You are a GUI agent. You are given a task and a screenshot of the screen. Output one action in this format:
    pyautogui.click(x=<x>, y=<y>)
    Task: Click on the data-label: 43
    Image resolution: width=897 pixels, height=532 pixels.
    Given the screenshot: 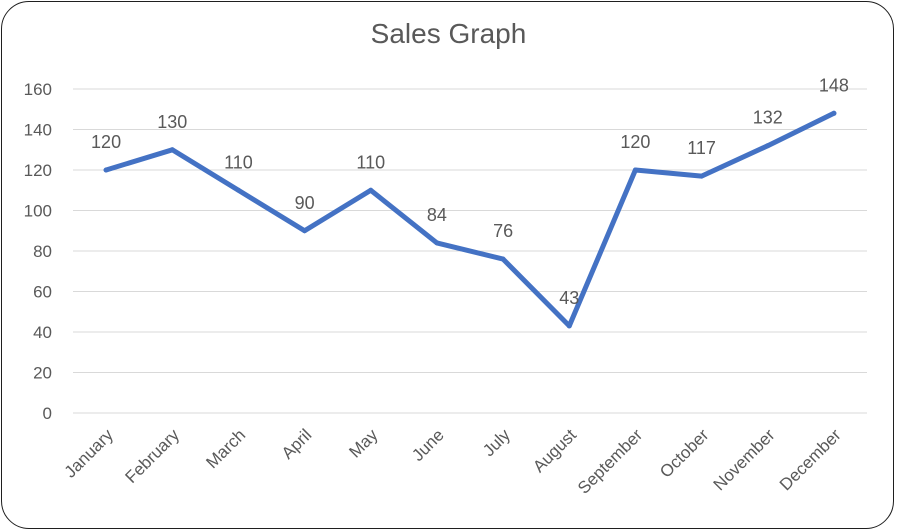 What is the action you would take?
    pyautogui.click(x=569, y=298)
    